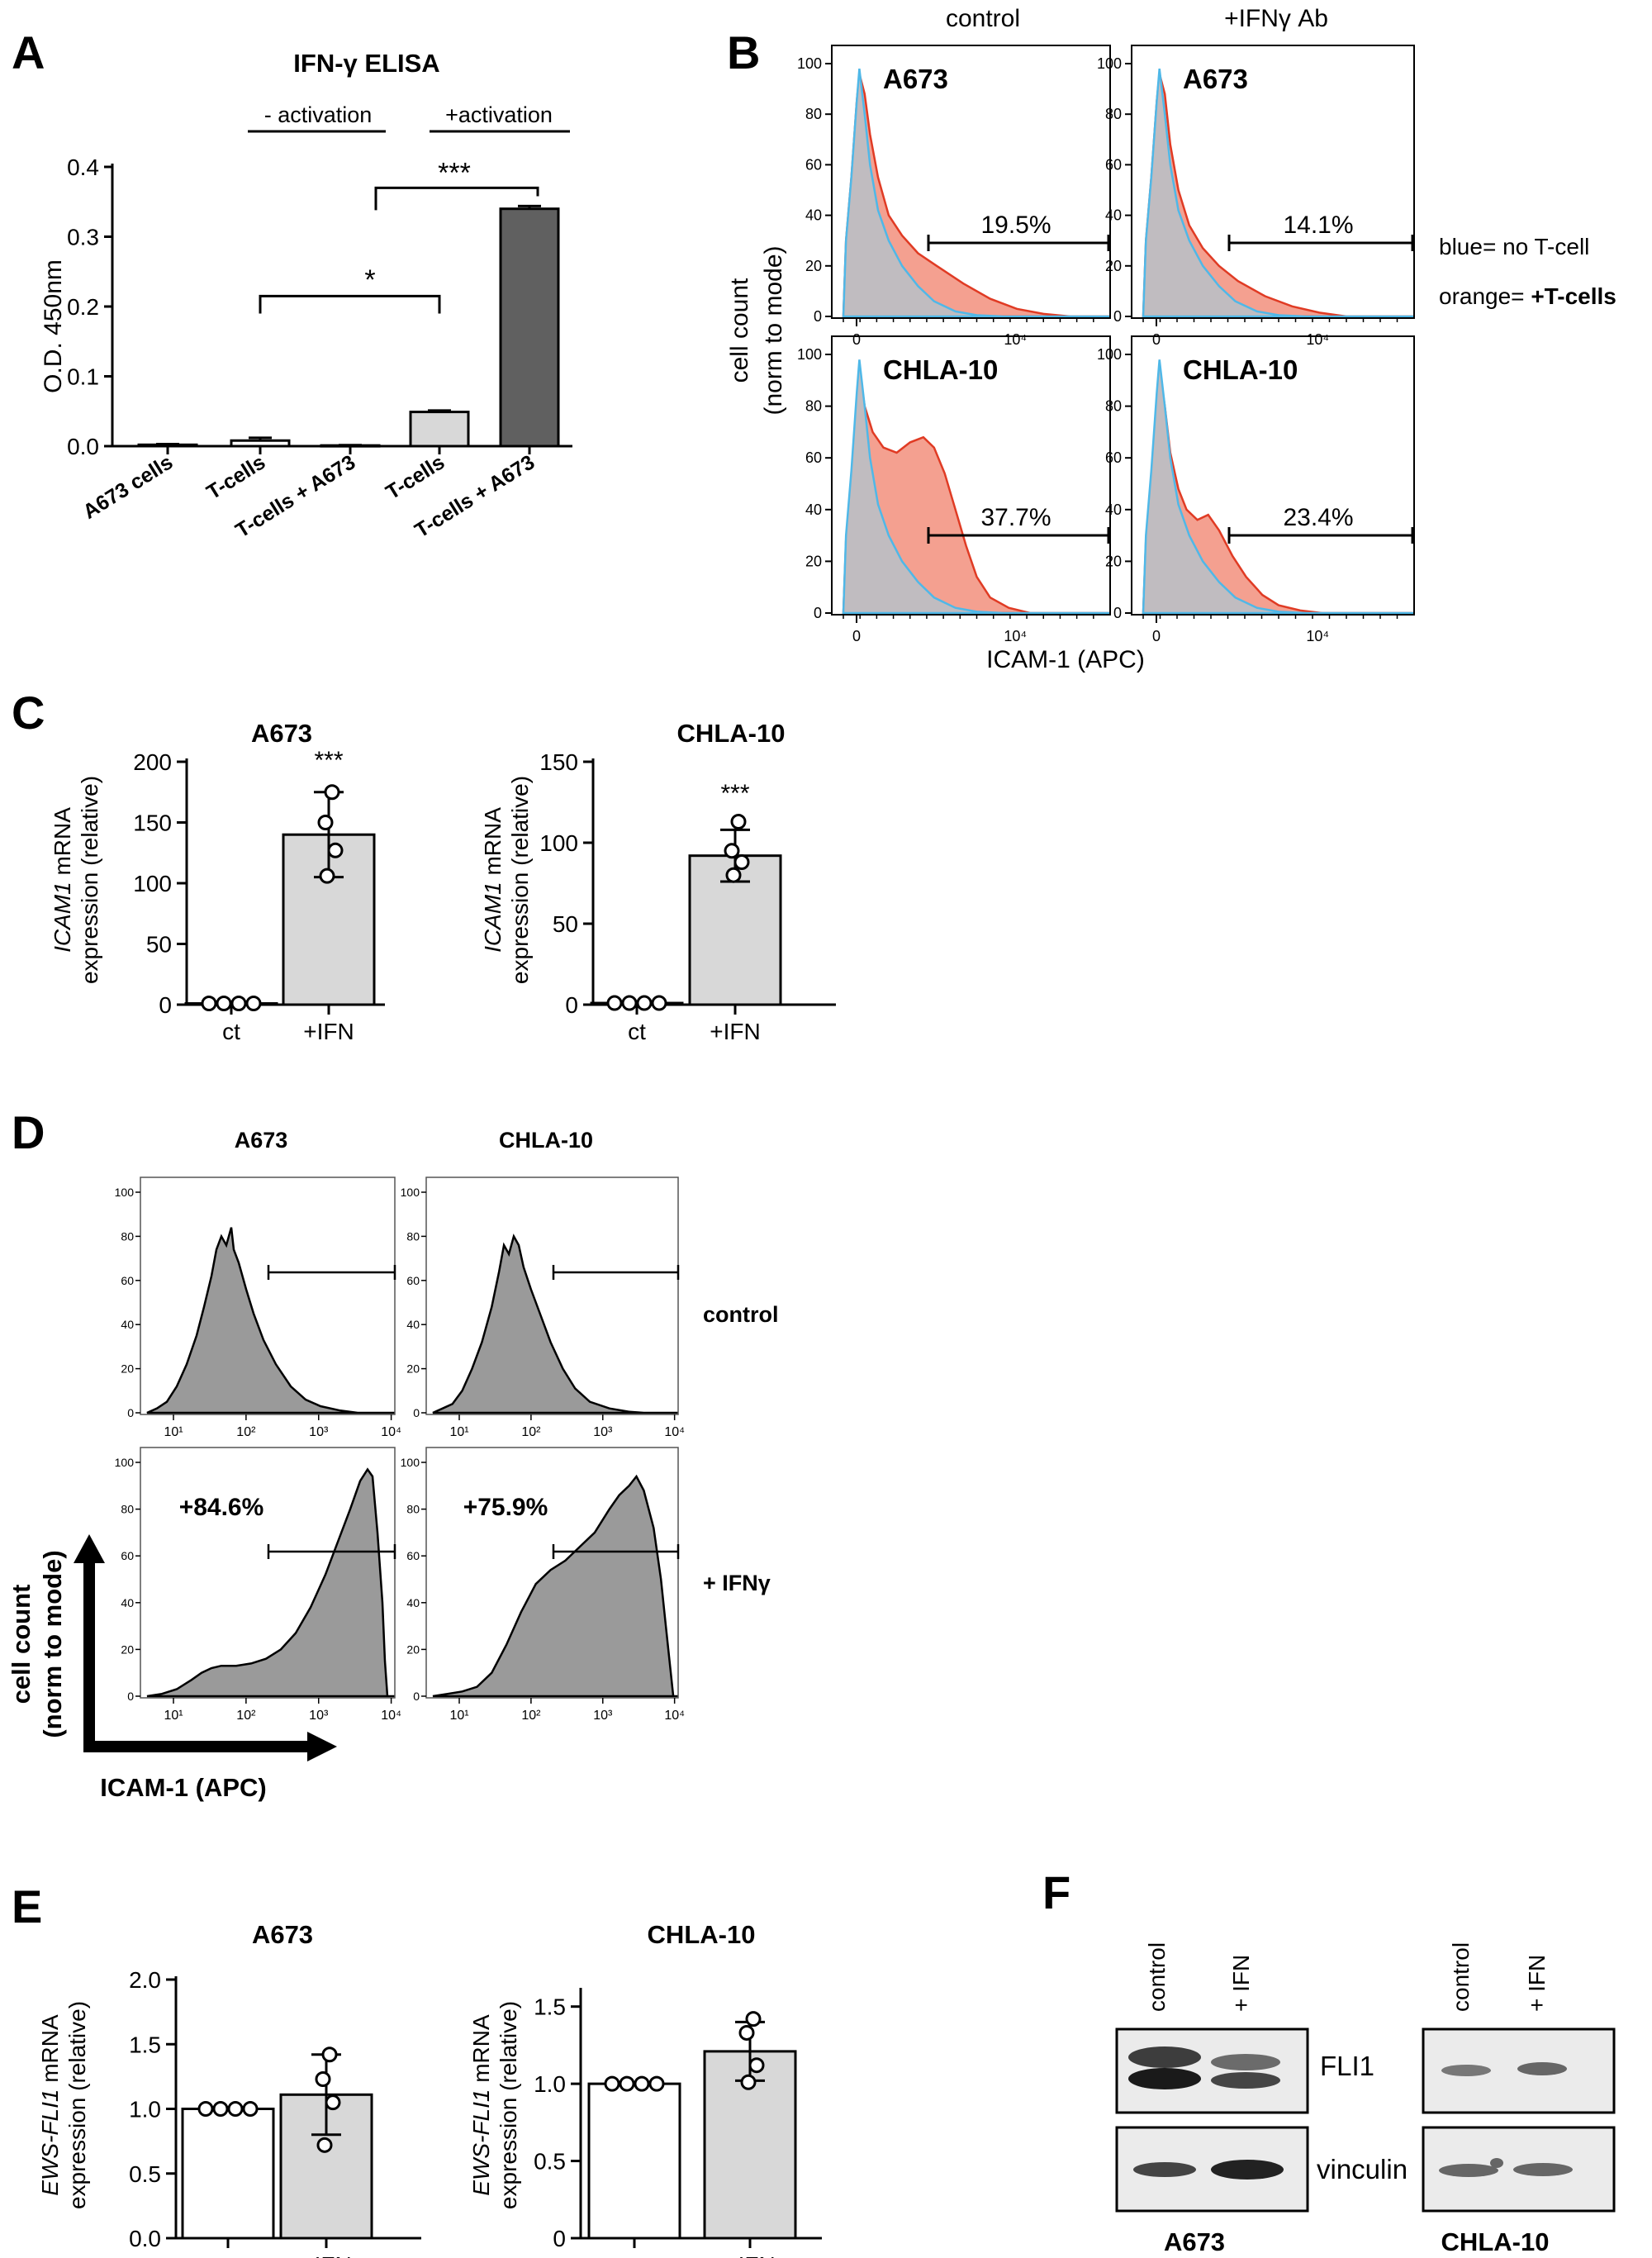 Image resolution: width=1652 pixels, height=2258 pixels. Describe the element at coordinates (259, 895) in the screenshot. I see `plot-area-left: 0 50 100 150 200 ct +IFN ***` at that location.